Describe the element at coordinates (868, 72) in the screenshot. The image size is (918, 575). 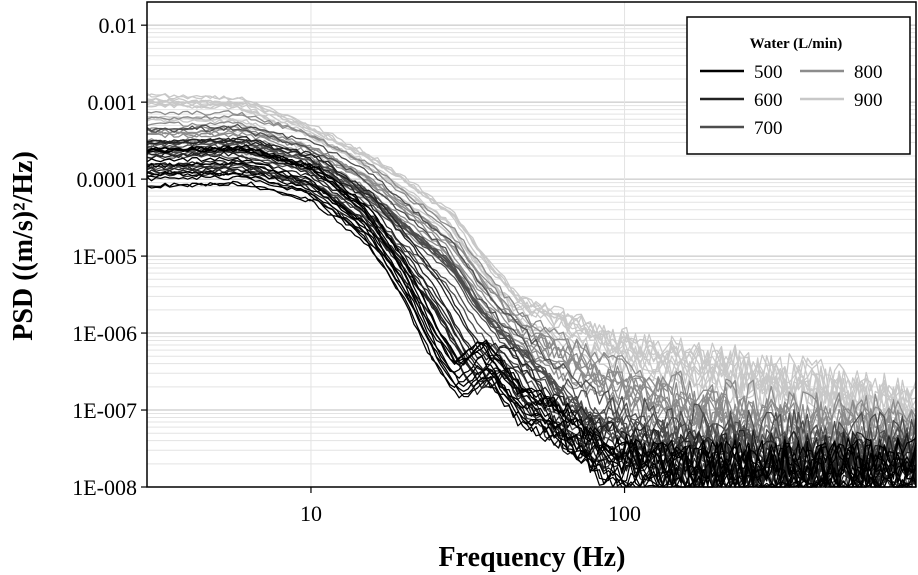
I see `legend-label: 800` at that location.